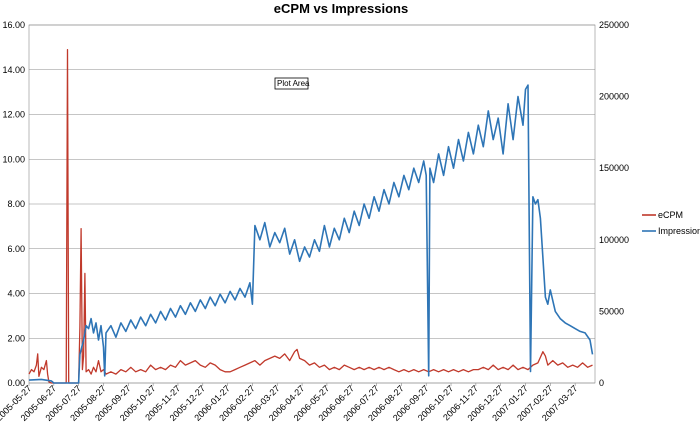  Describe the element at coordinates (614, 240) in the screenshot. I see `right-tick-label: 100000` at that location.